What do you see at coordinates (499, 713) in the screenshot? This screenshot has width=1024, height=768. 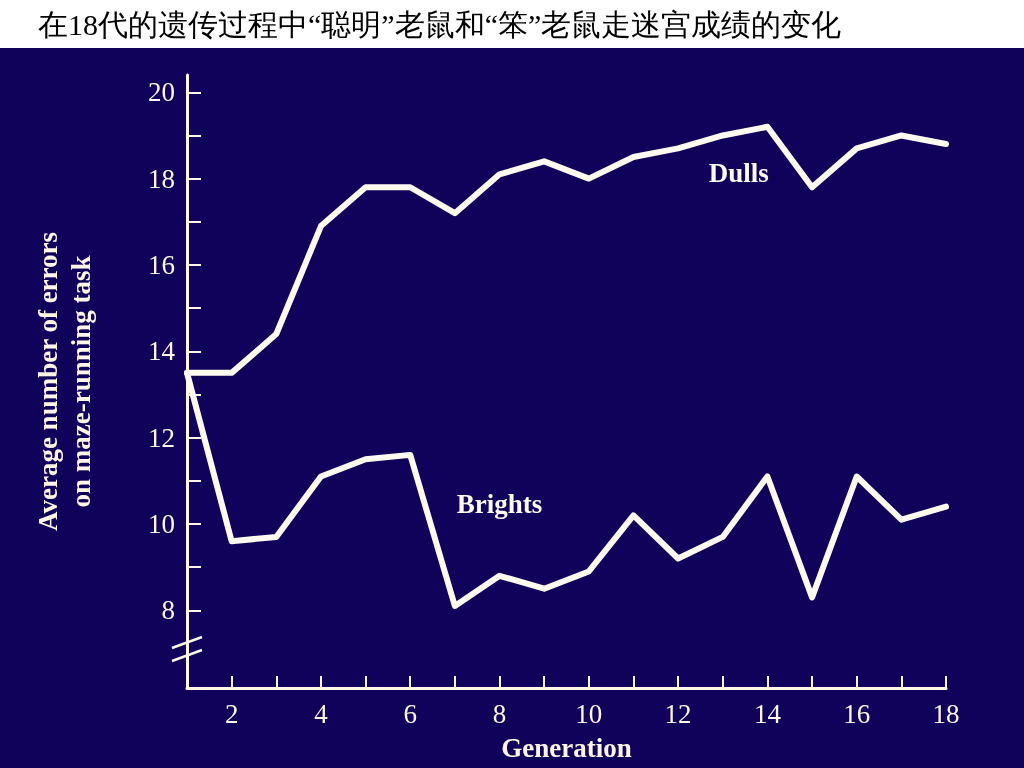 I see `x-tick-label: 8` at bounding box center [499, 713].